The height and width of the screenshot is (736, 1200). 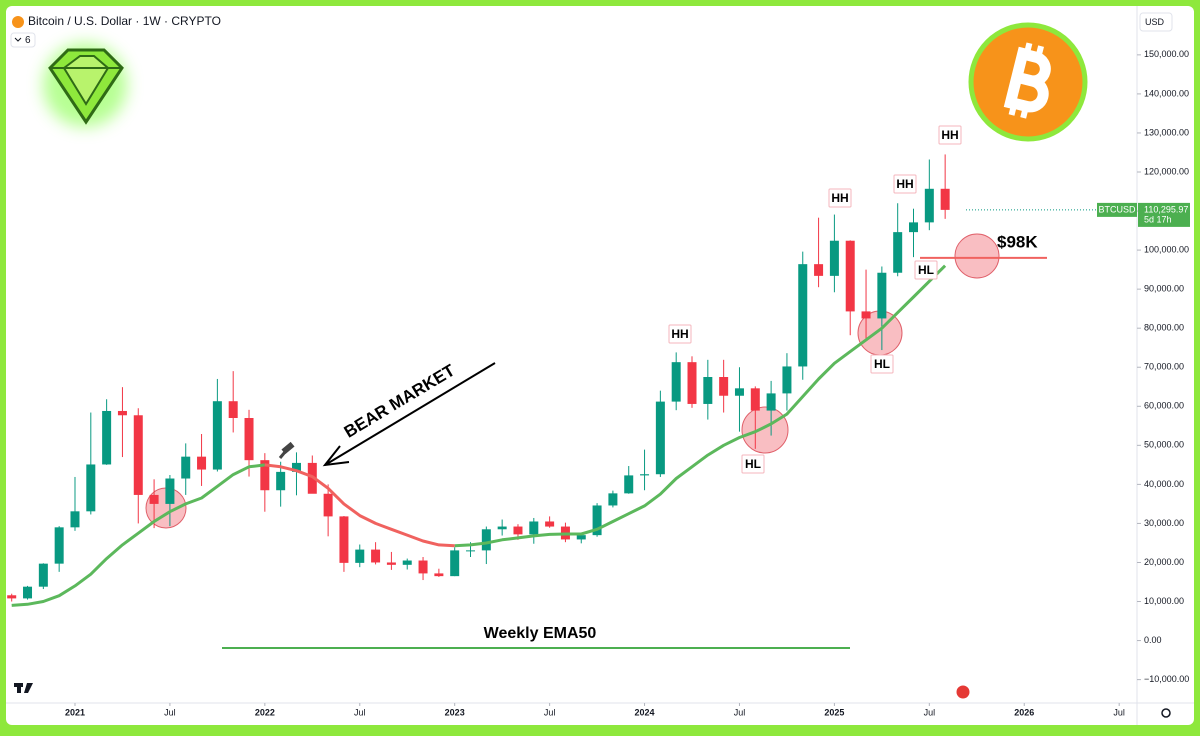 What do you see at coordinates (1164, 328) in the screenshot?
I see `y-tick-label: 80,000.00` at bounding box center [1164, 328].